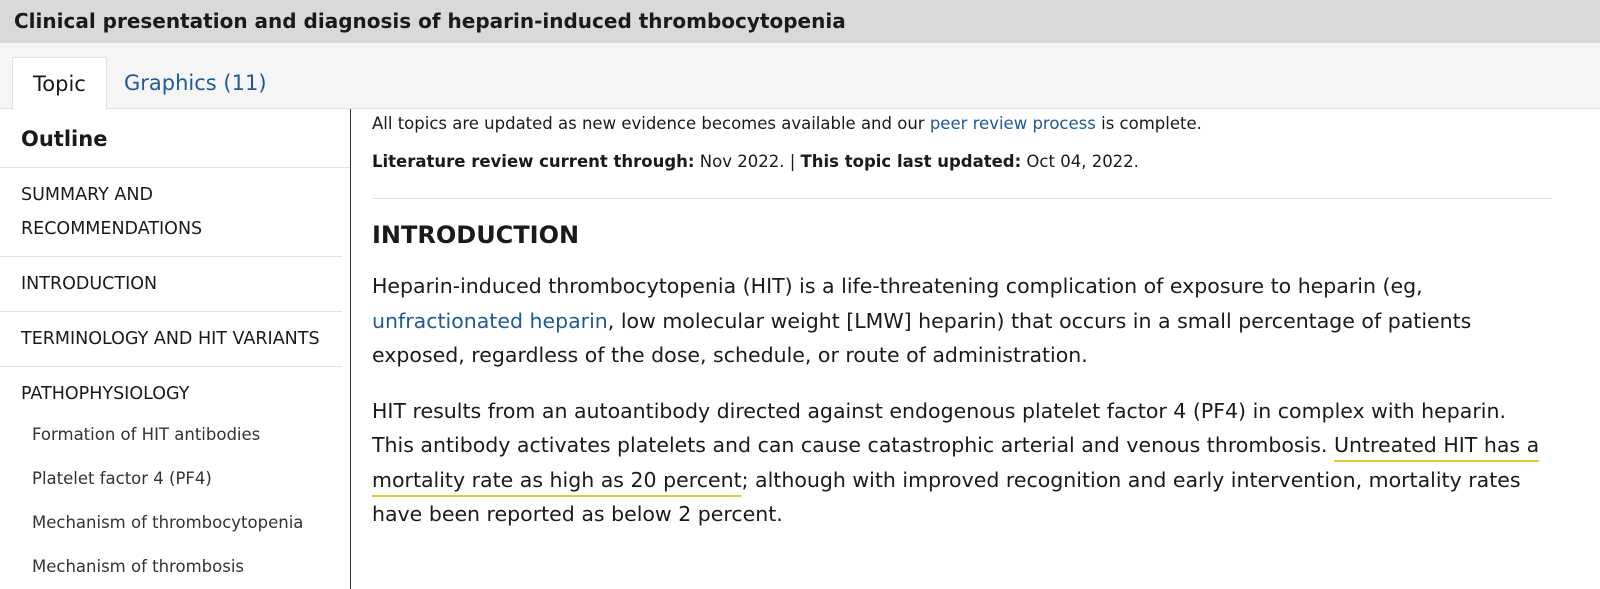  What do you see at coordinates (1148, 123) in the screenshot?
I see `text: is complete.` at bounding box center [1148, 123].